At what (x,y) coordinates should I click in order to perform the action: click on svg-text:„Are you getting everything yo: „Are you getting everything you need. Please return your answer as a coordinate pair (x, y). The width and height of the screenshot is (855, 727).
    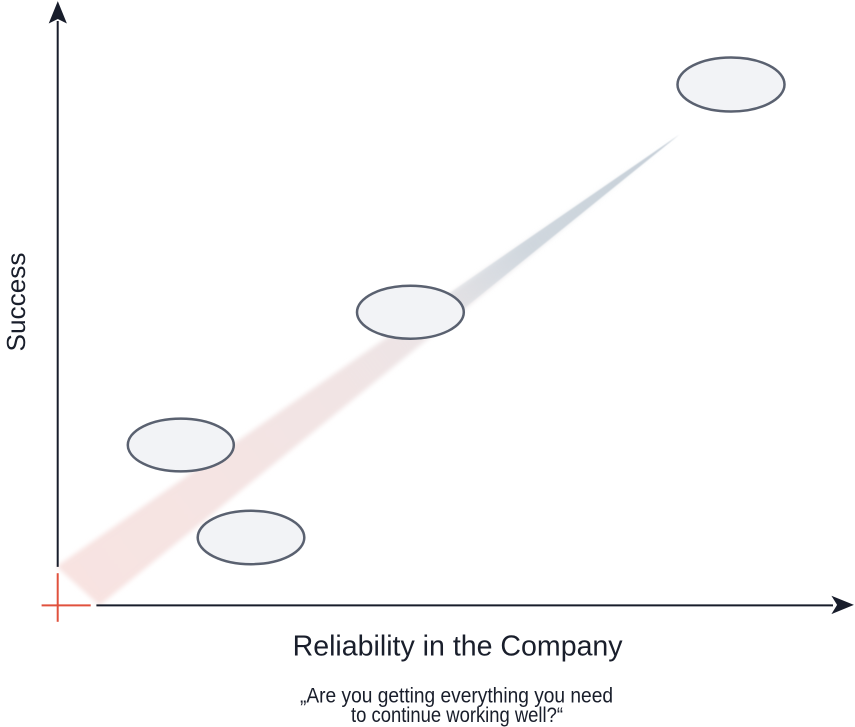
    Looking at the image, I should click on (456, 696).